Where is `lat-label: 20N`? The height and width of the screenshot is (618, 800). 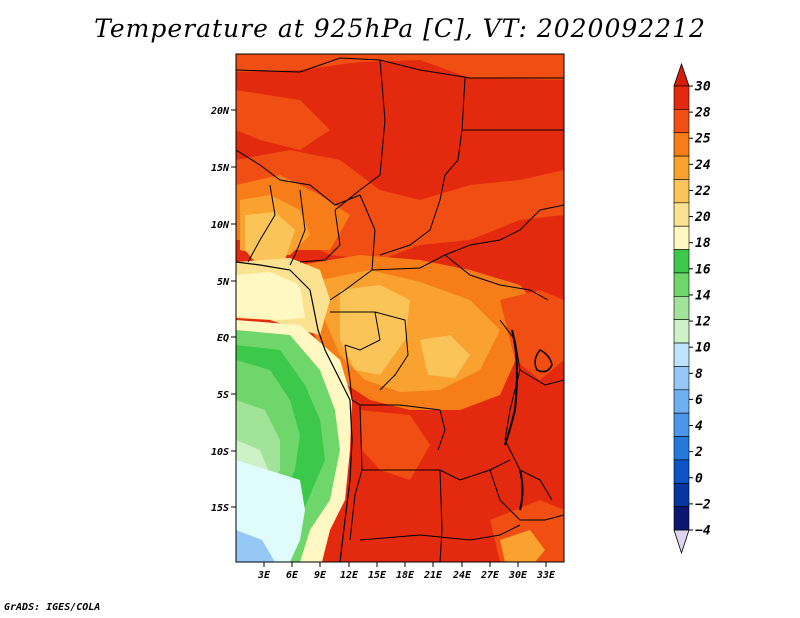 lat-label: 20N is located at coordinates (220, 111).